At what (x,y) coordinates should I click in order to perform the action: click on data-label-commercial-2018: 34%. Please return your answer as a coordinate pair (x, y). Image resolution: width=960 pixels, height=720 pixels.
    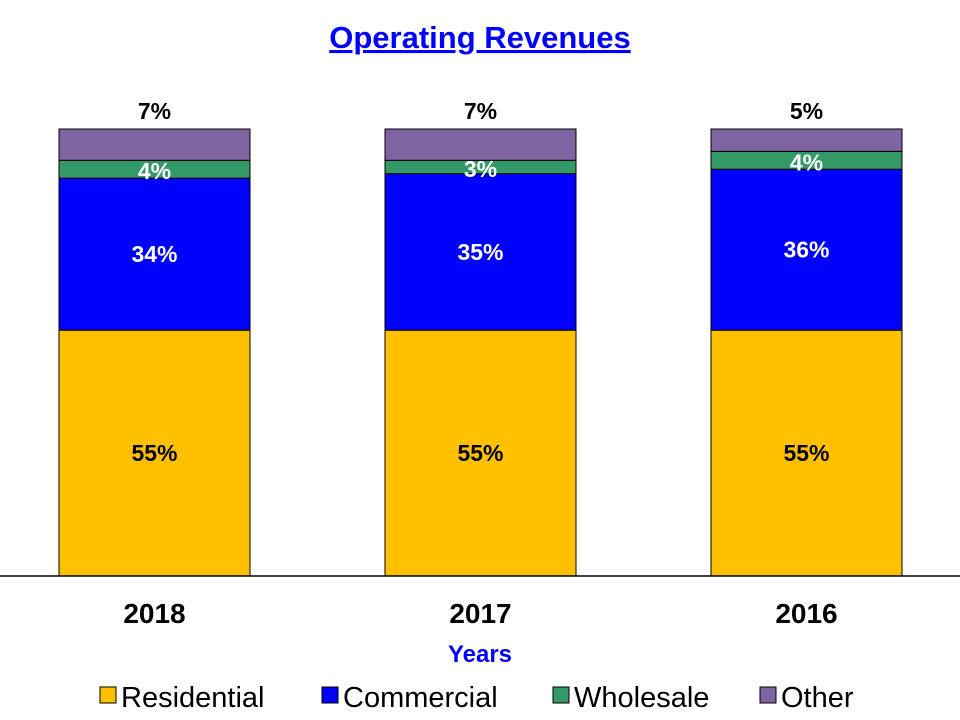
    Looking at the image, I should click on (154, 254).